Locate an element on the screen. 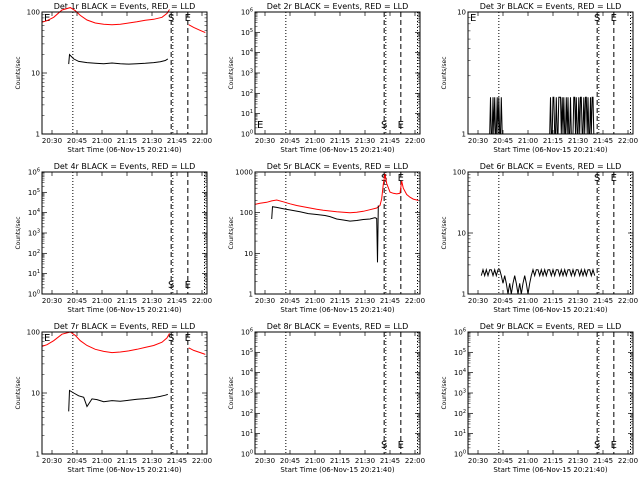  y-tick-label: 10² is located at coordinates (34, 253).